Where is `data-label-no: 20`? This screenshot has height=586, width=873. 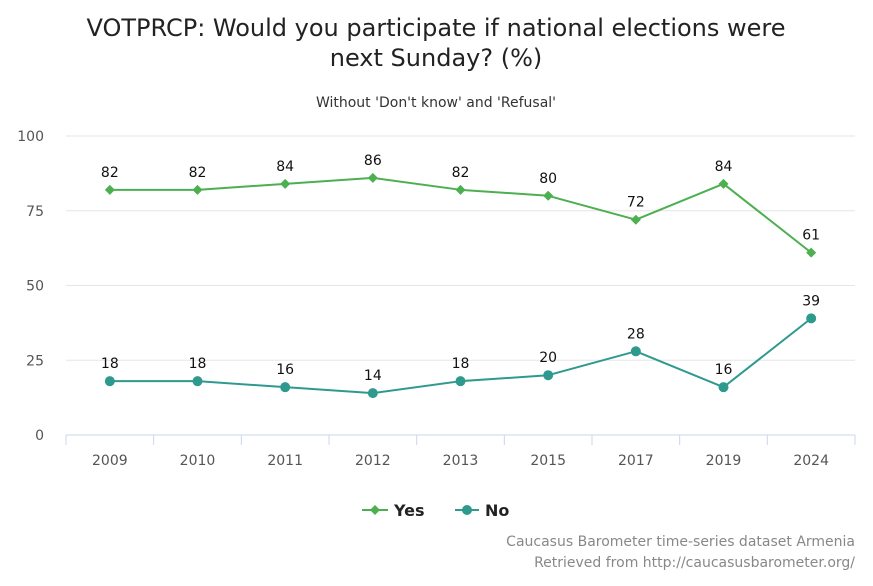
data-label-no: 20 is located at coordinates (548, 358).